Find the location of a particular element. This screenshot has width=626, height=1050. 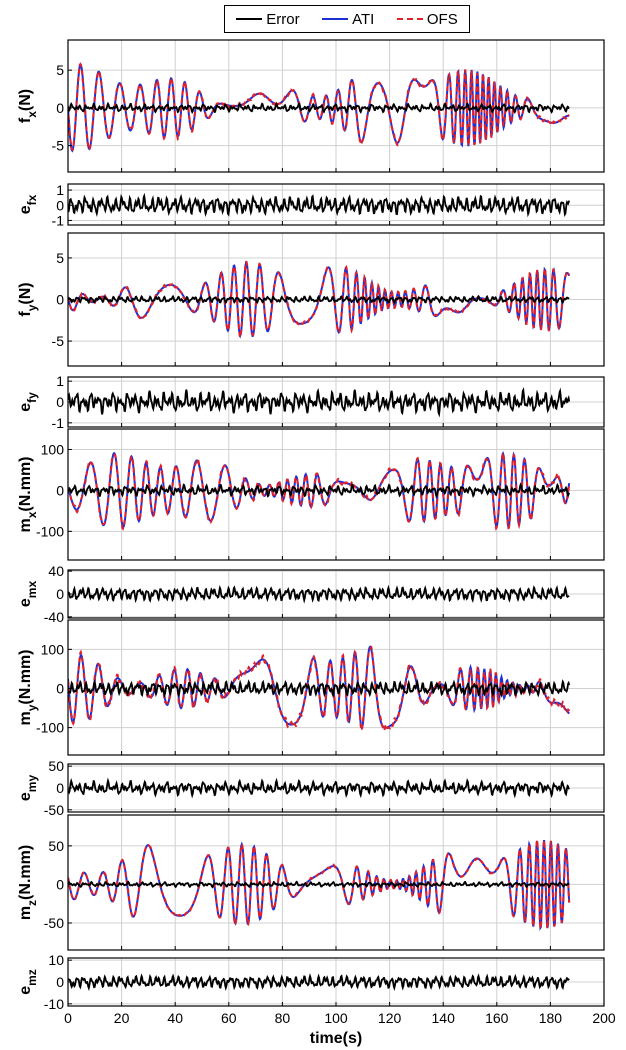

ylabel-sub: my is located at coordinates (32, 784).